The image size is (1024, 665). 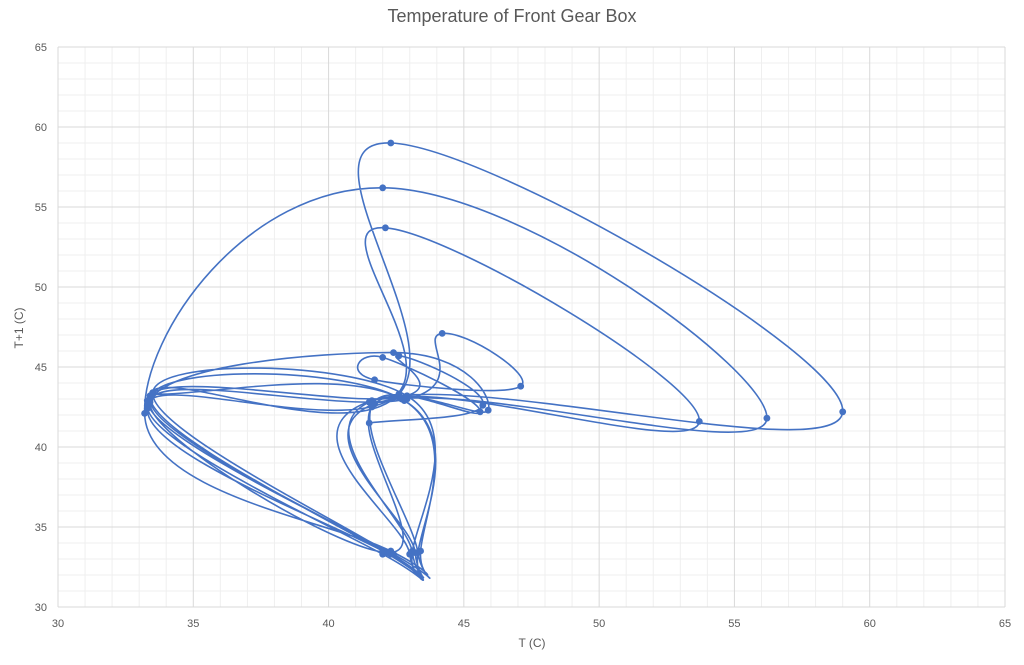 I want to click on y-tick-label: 50, so click(x=41, y=288).